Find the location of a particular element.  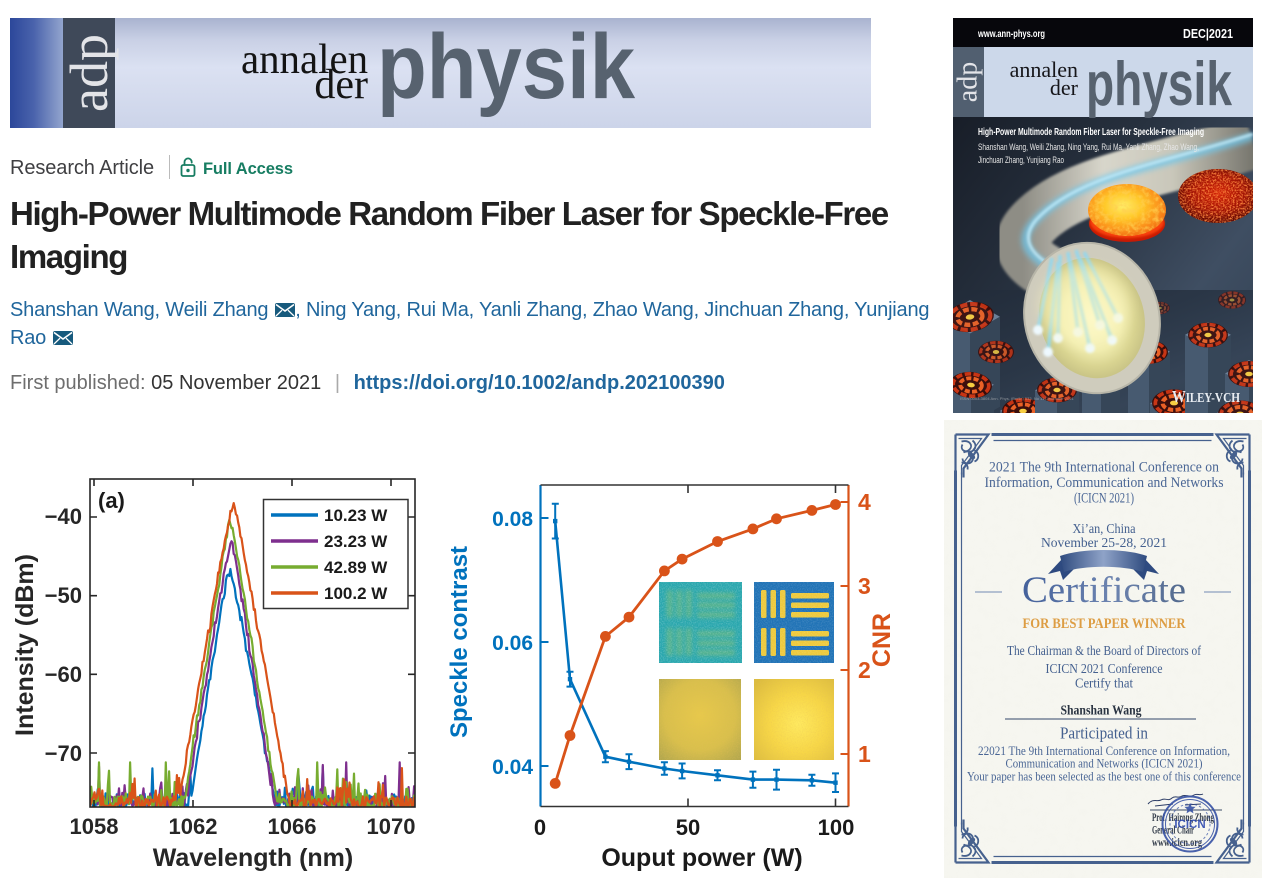

svg-text: Intensity (dBm) is located at coordinates (25, 645).